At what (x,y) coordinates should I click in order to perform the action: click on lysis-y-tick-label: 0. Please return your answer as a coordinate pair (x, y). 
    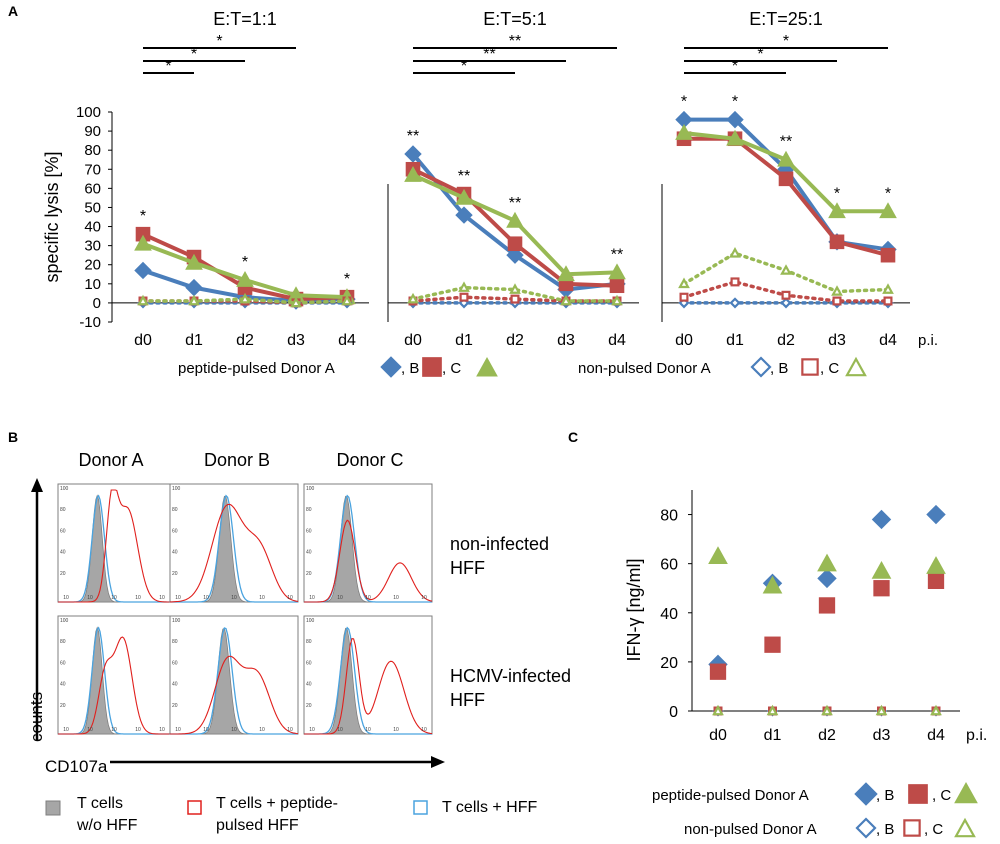
    Looking at the image, I should click on (97, 303).